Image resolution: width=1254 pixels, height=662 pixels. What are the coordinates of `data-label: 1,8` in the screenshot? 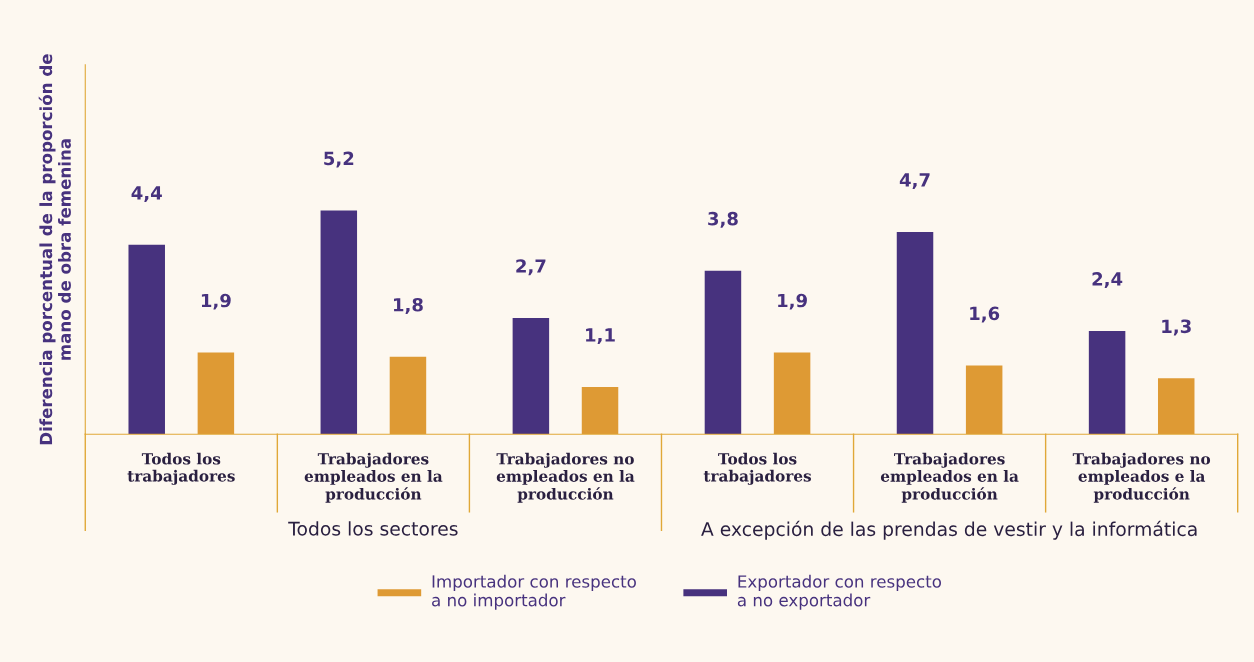 It's located at (408, 305).